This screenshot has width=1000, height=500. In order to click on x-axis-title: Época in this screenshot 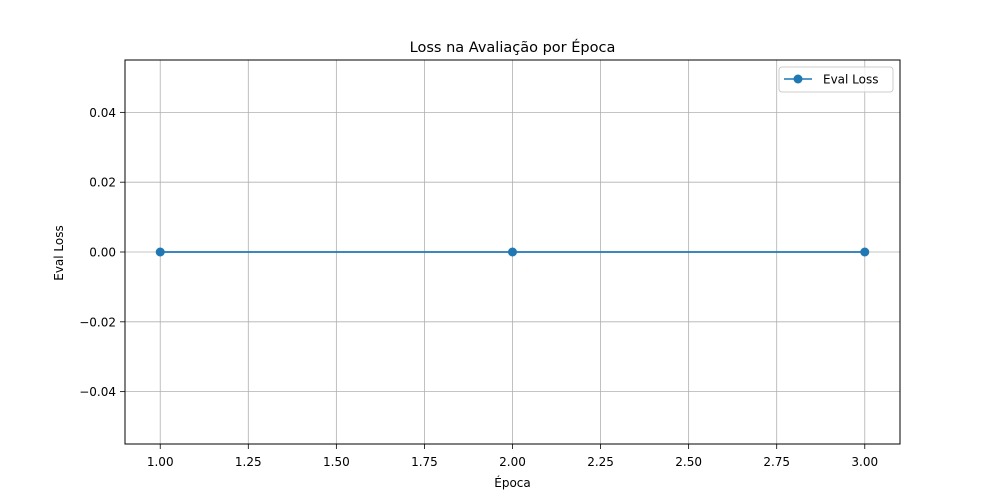, I will do `click(512, 482)`.